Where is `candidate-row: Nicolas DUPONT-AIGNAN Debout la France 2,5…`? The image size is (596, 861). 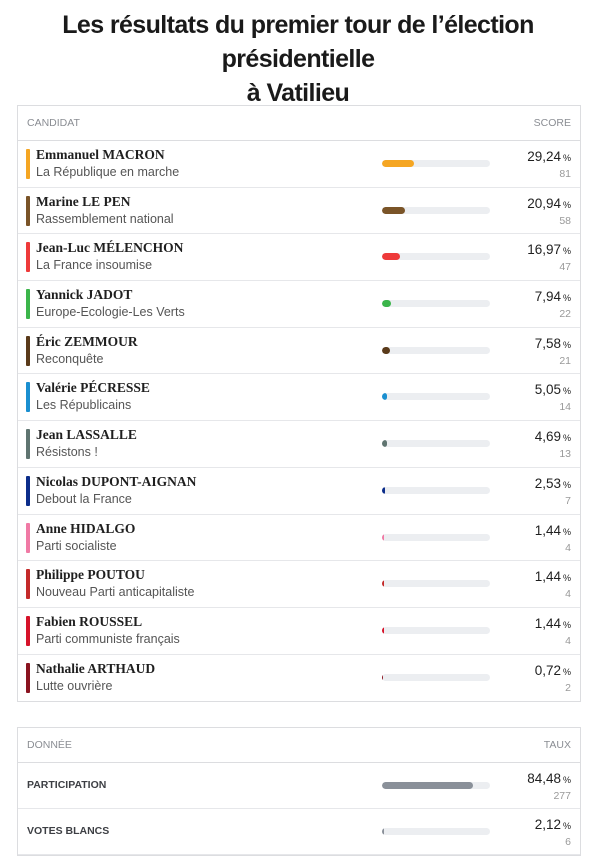 candidate-row: Nicolas DUPONT-AIGNAN Debout la France 2,5… is located at coordinates (299, 491).